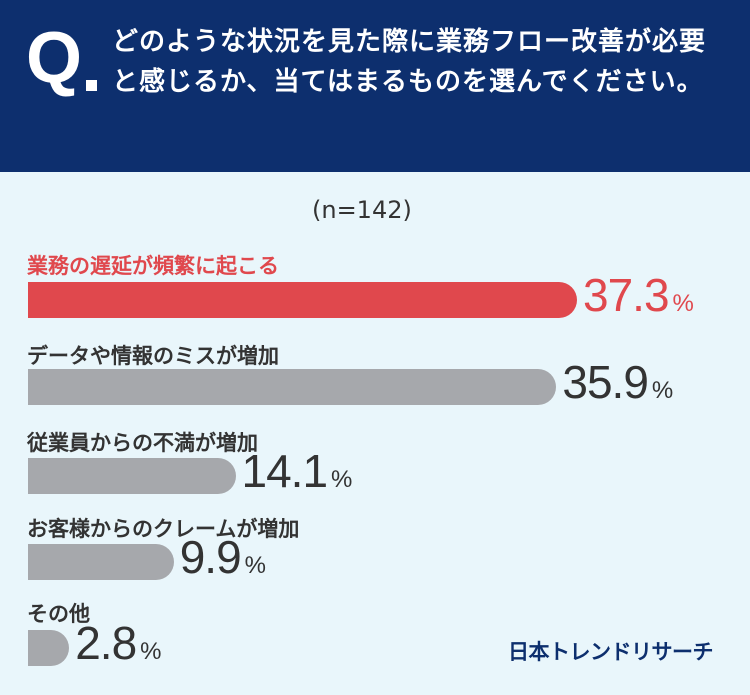 Image resolution: width=750 pixels, height=695 pixels. I want to click on q-mark: Q, so click(54, 58).